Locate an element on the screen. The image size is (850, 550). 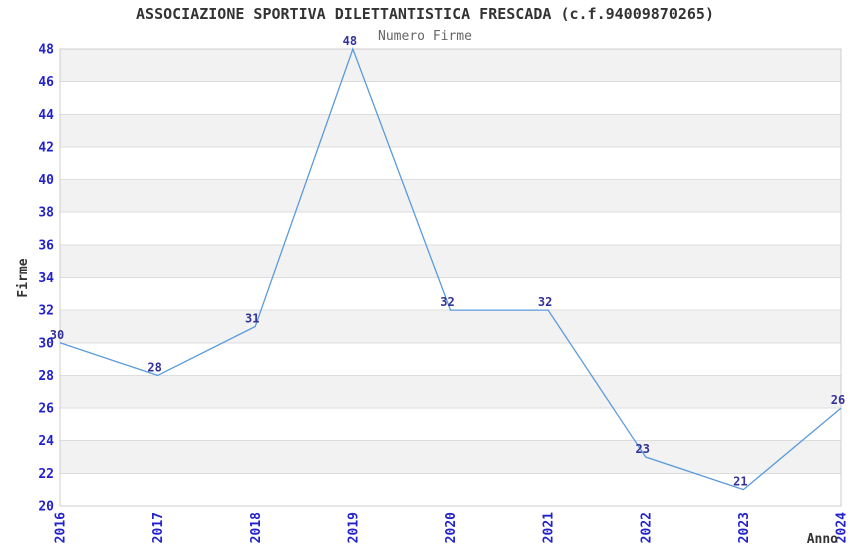
y-tick-label: 28 is located at coordinates (46, 376).